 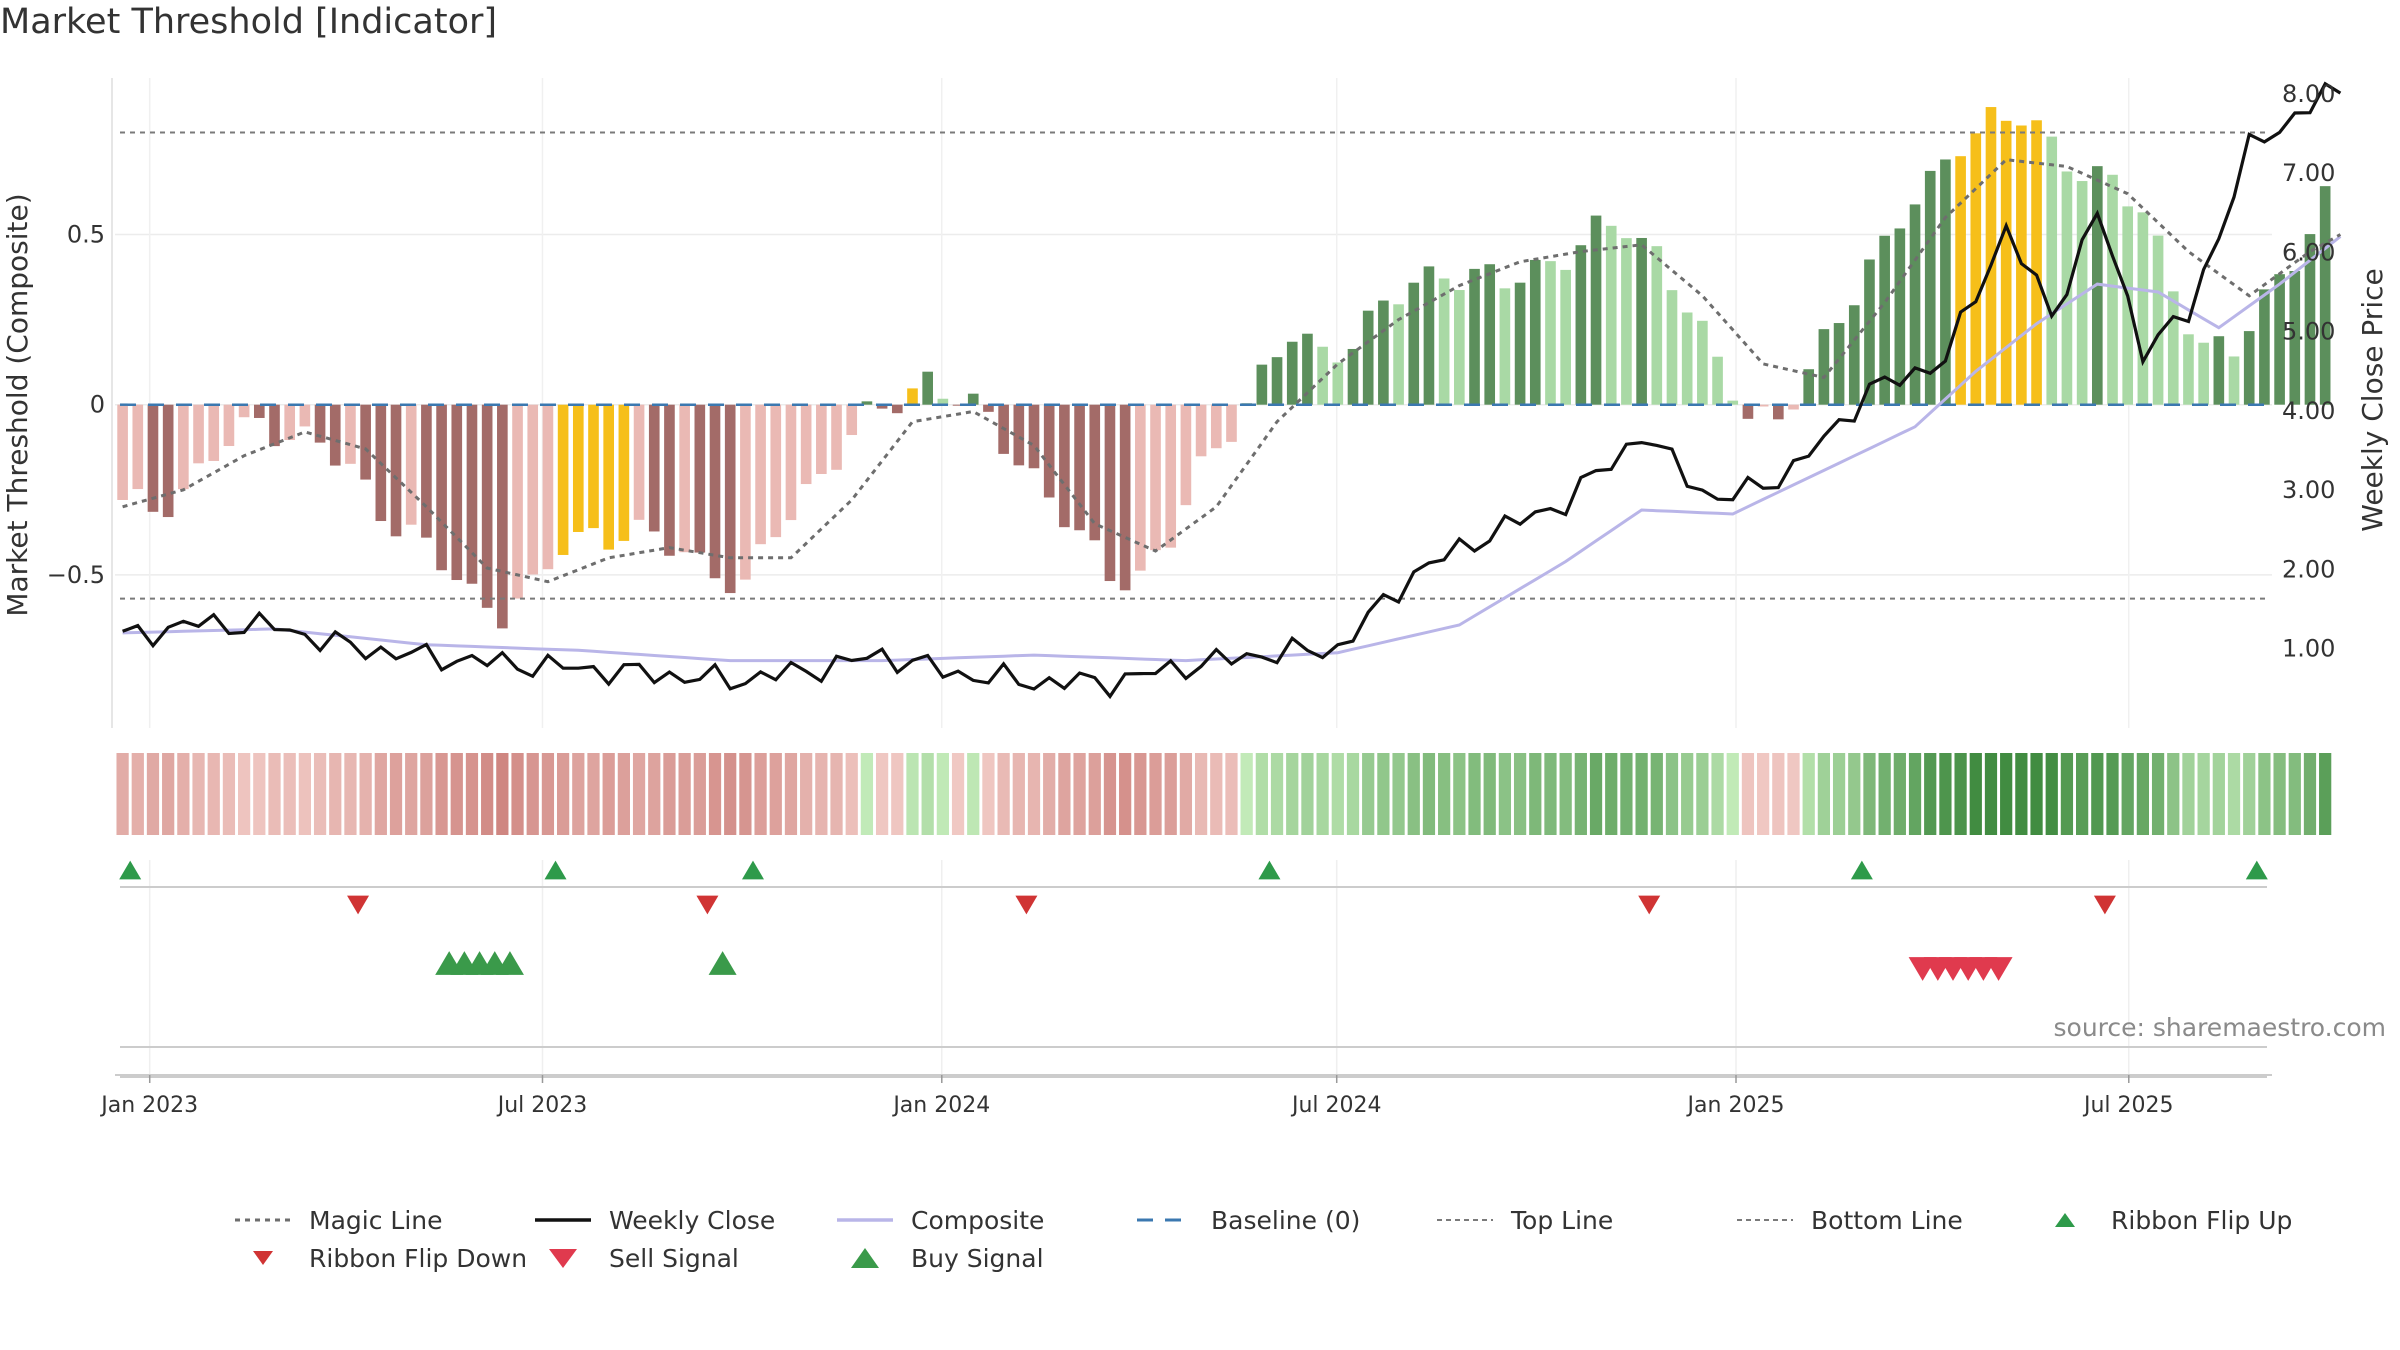 I want to click on signal-markers, so click(x=1193, y=969).